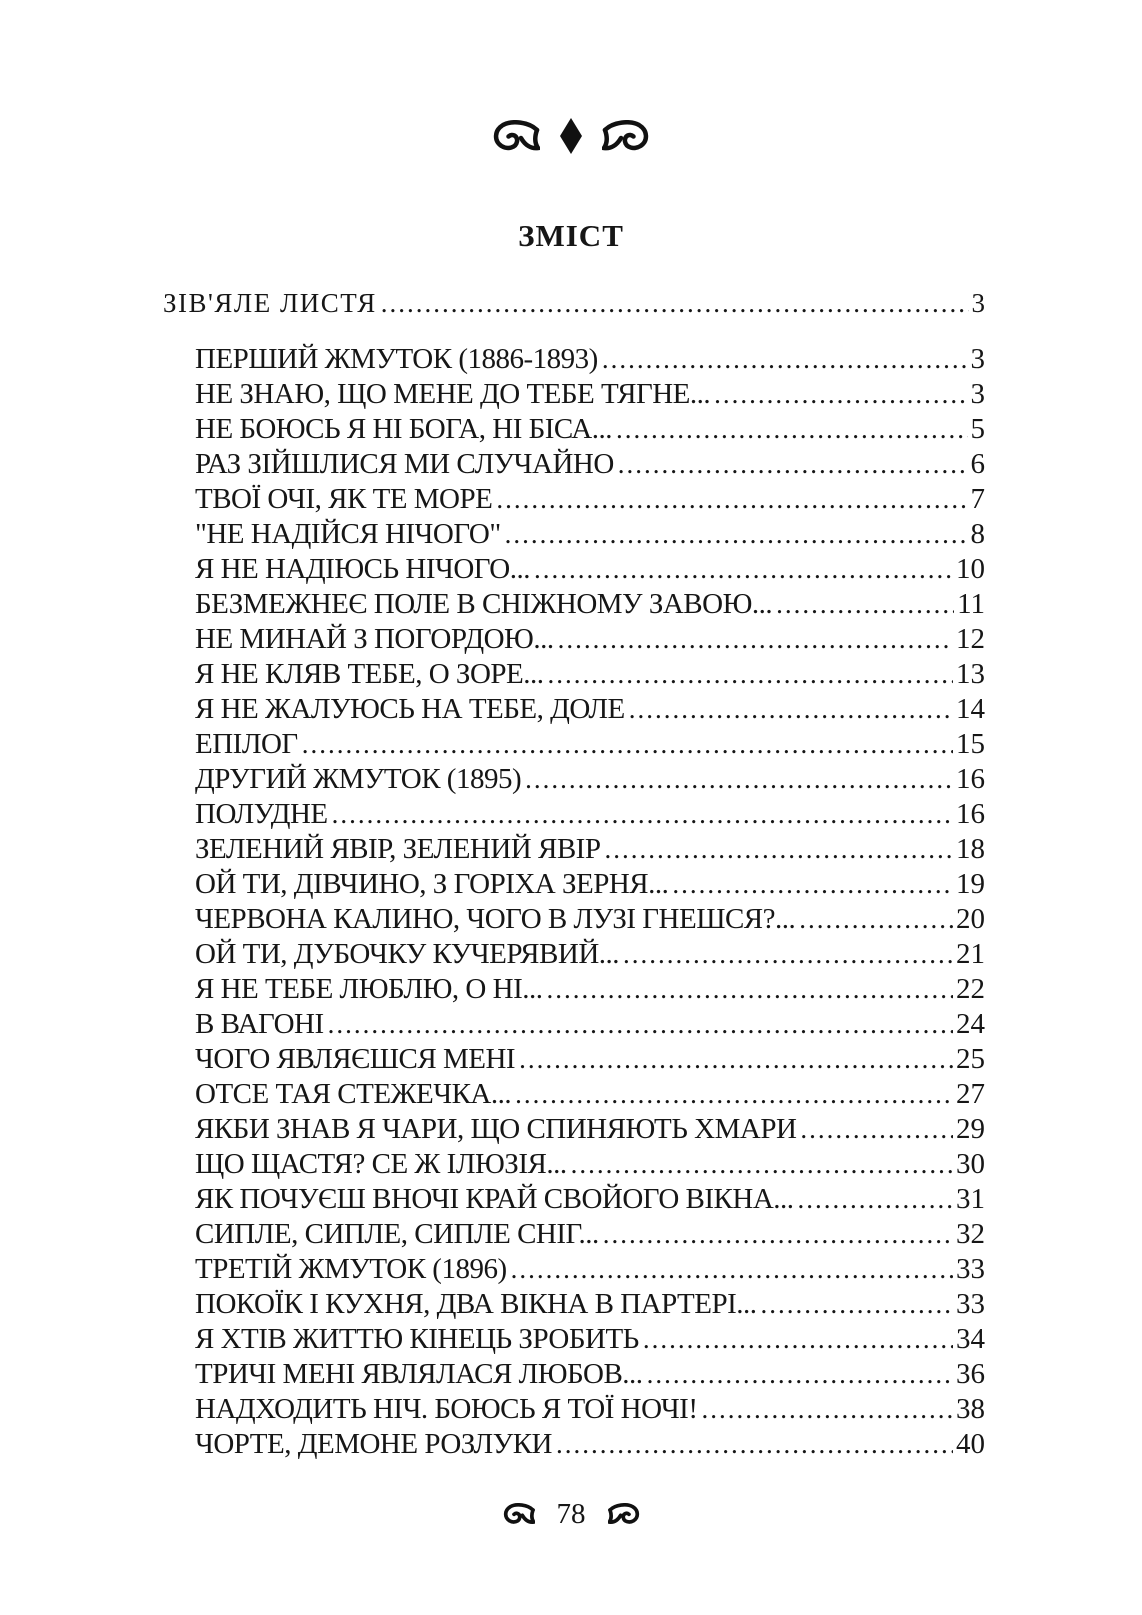  Describe the element at coordinates (270, 303) in the screenshot. I see `toc-entry-title: ЗІВ'ЯЛЕ ЛИСТЯ` at that location.